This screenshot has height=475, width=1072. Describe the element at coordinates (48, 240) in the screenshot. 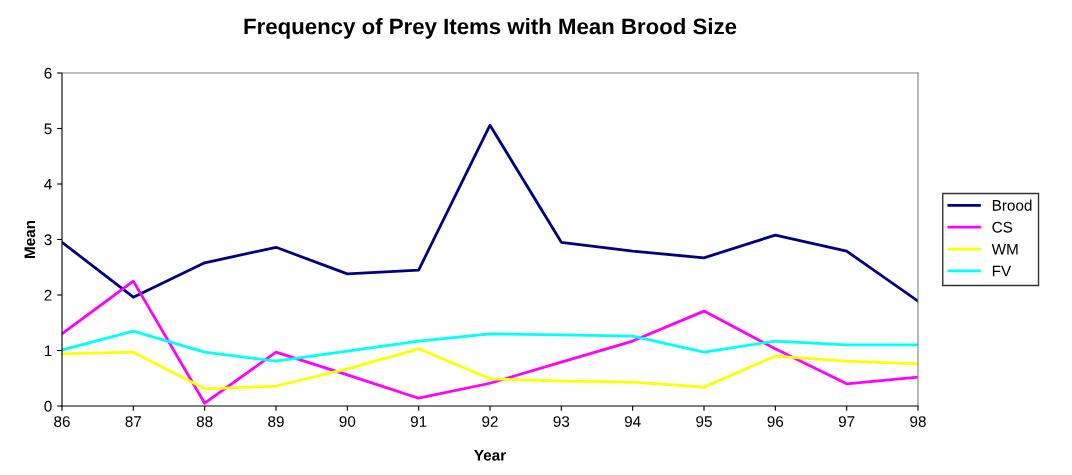

I see `y-tick-label: 3` at that location.